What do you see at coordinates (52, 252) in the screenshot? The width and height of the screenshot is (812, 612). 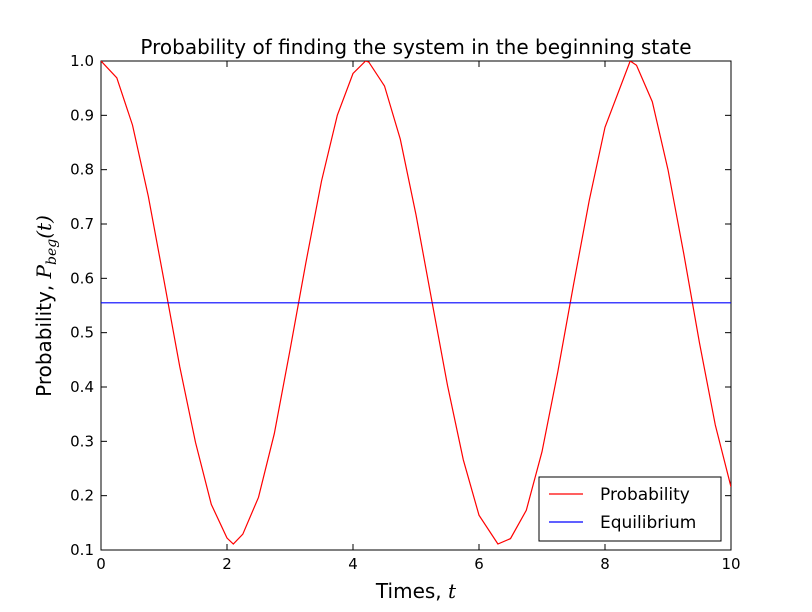 I see `y-axis-label-math-sub: beg` at bounding box center [52, 252].